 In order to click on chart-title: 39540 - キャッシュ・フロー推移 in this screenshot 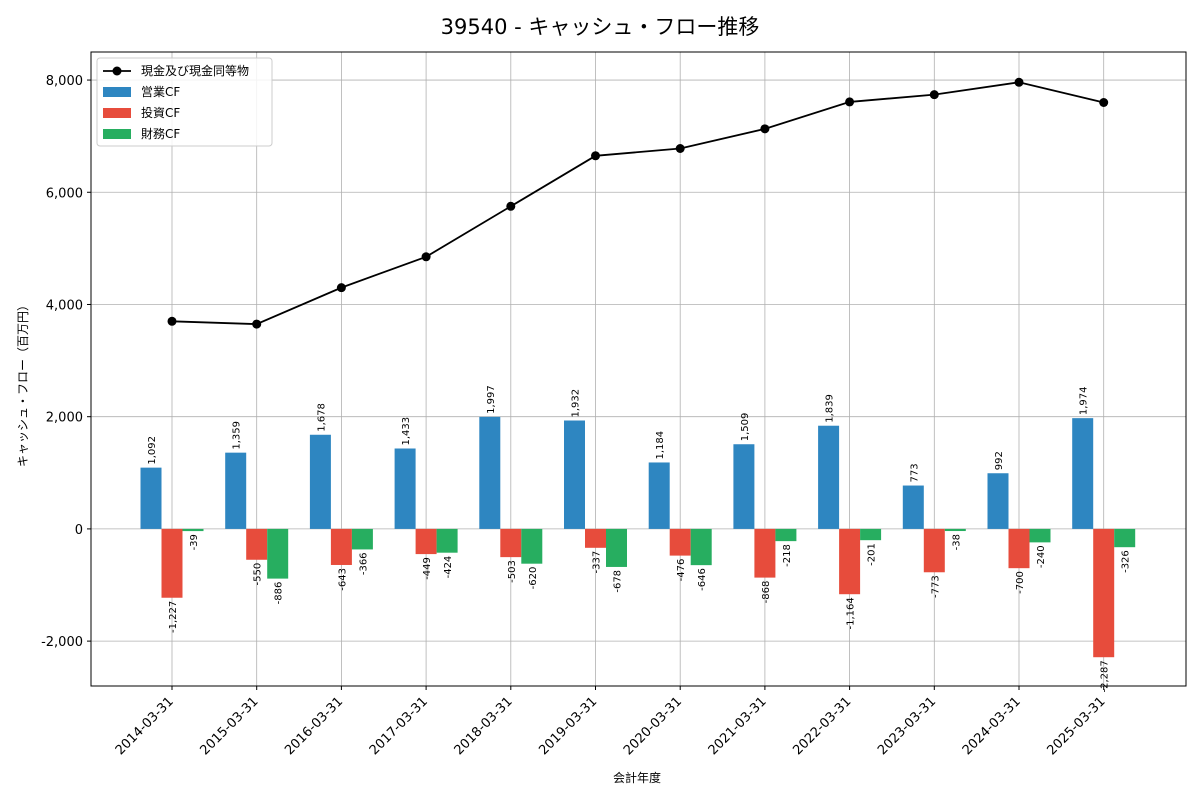, I will do `click(600, 27)`.